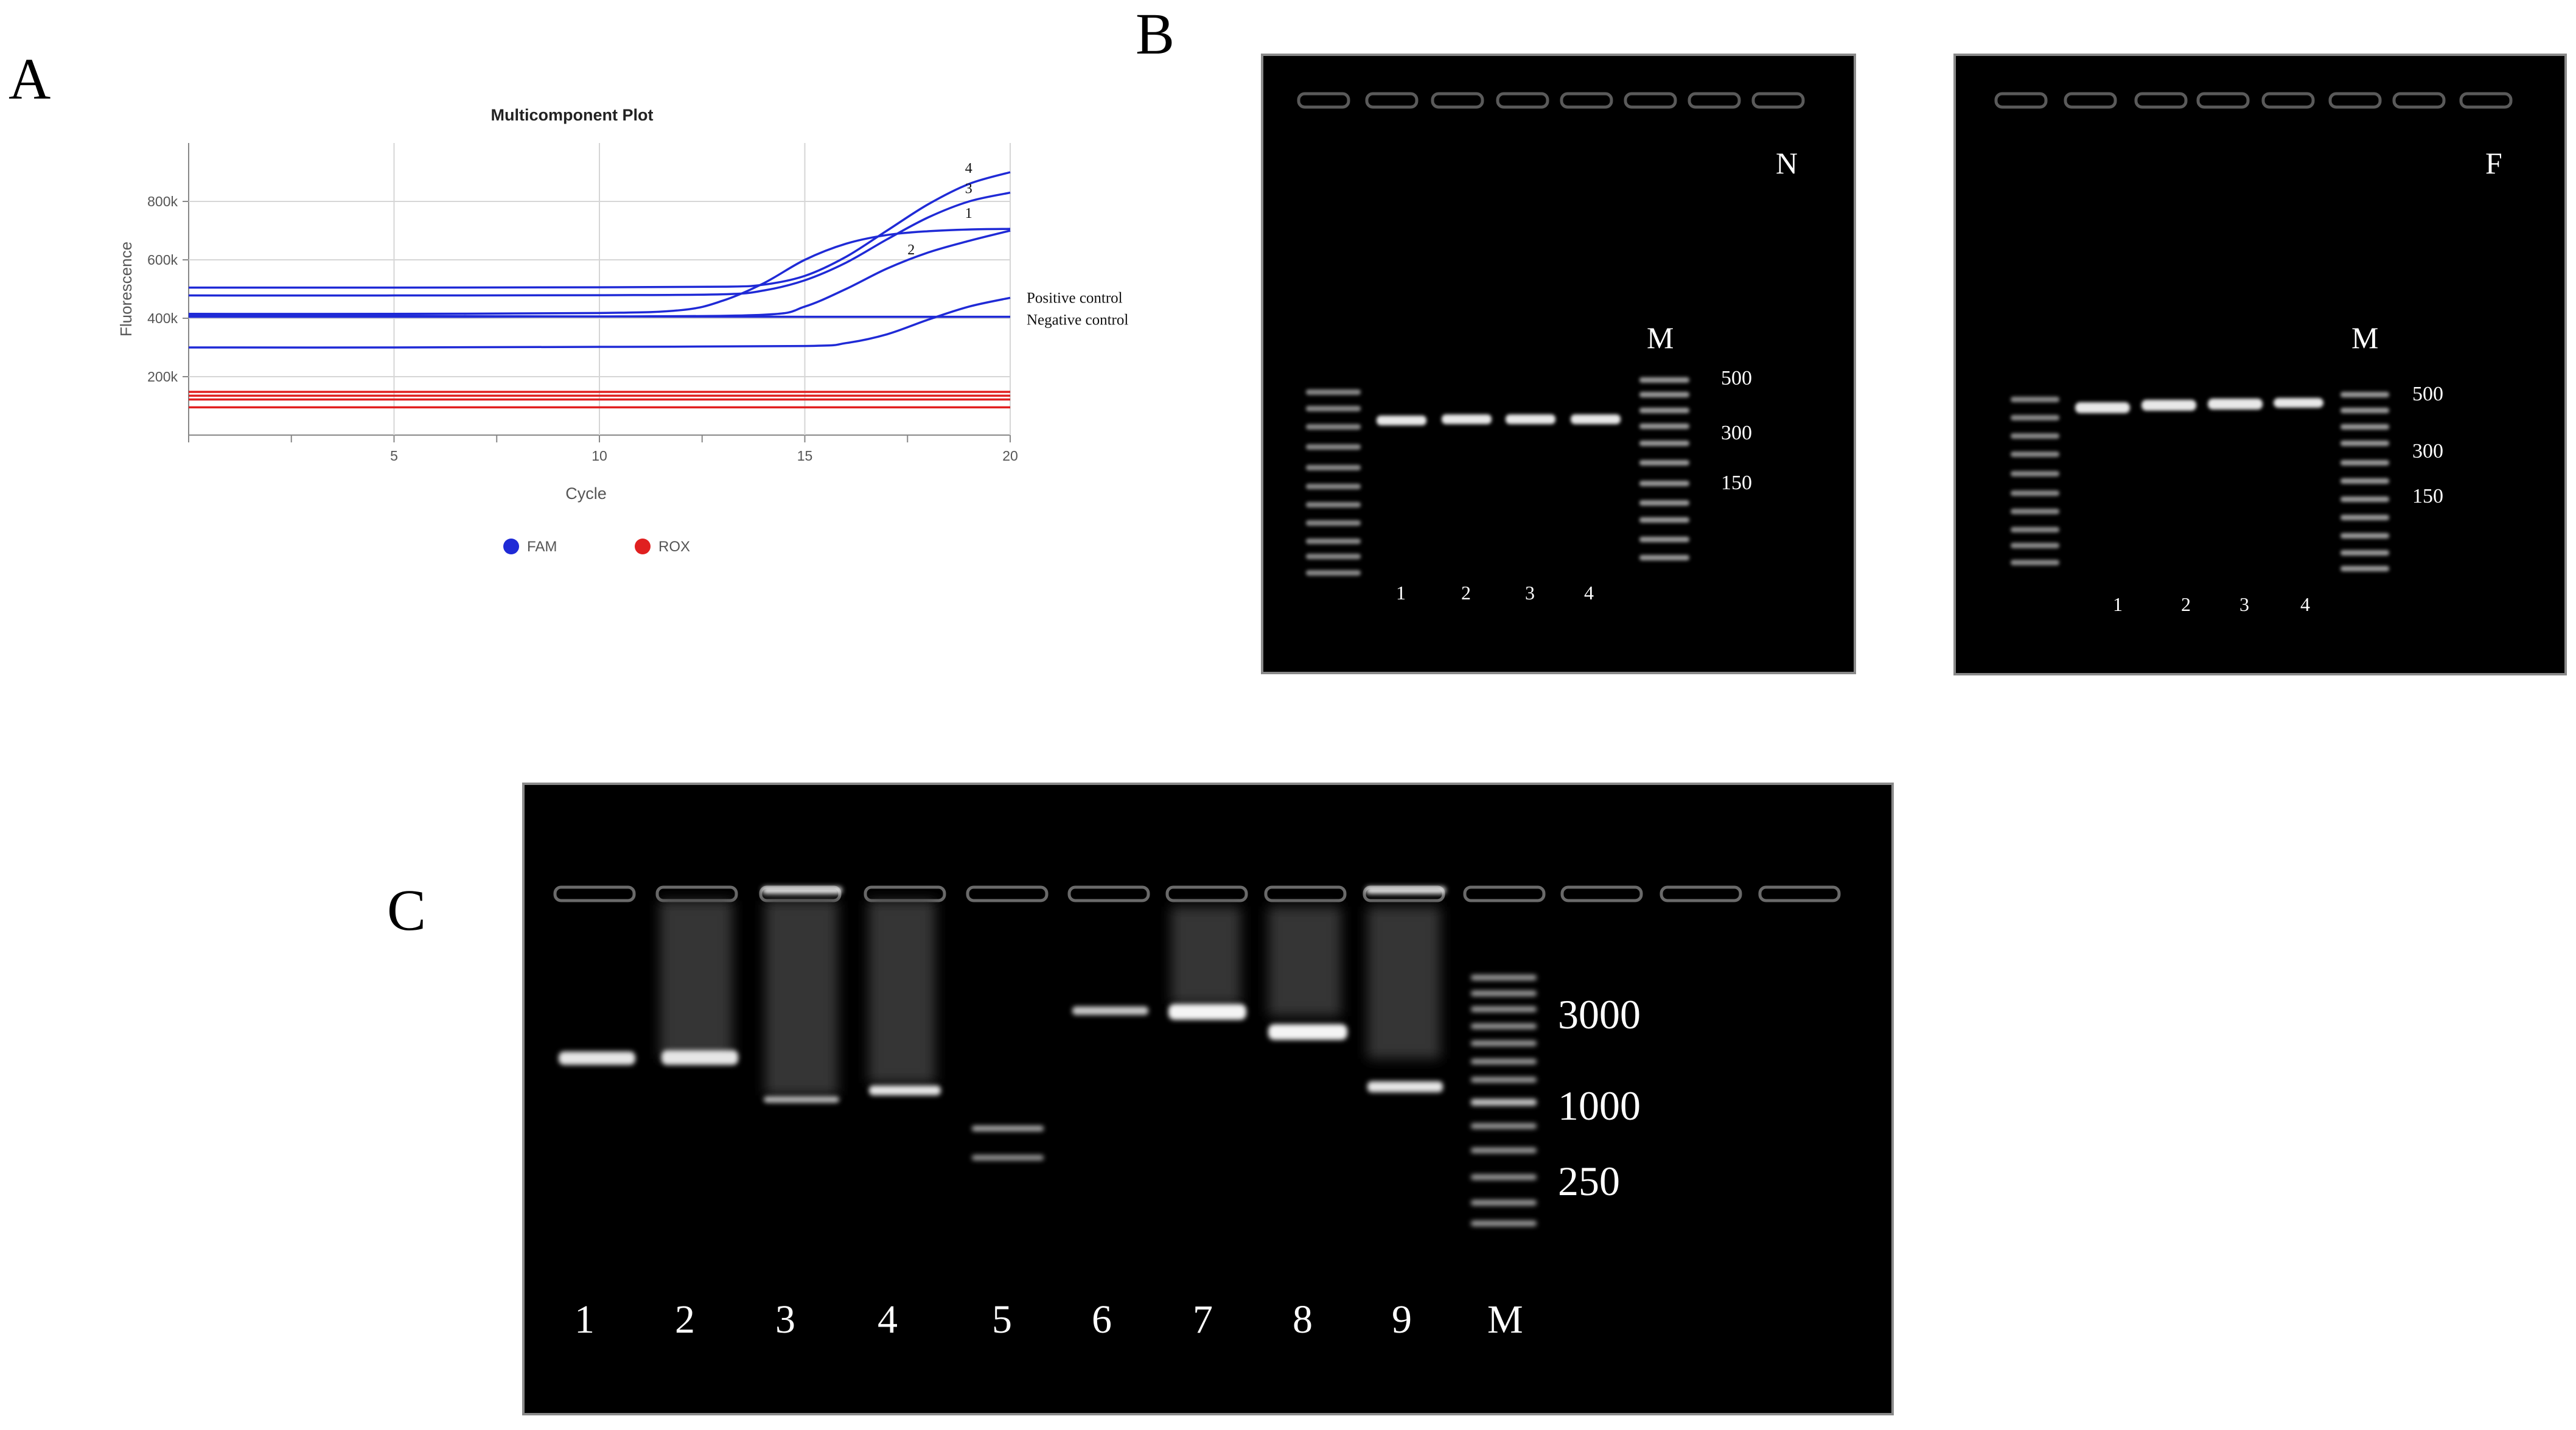 The image size is (2576, 1430). Describe the element at coordinates (2260, 364) in the screenshot. I see `gel-f: F M 500 300 150 1 2 3 4` at that location.